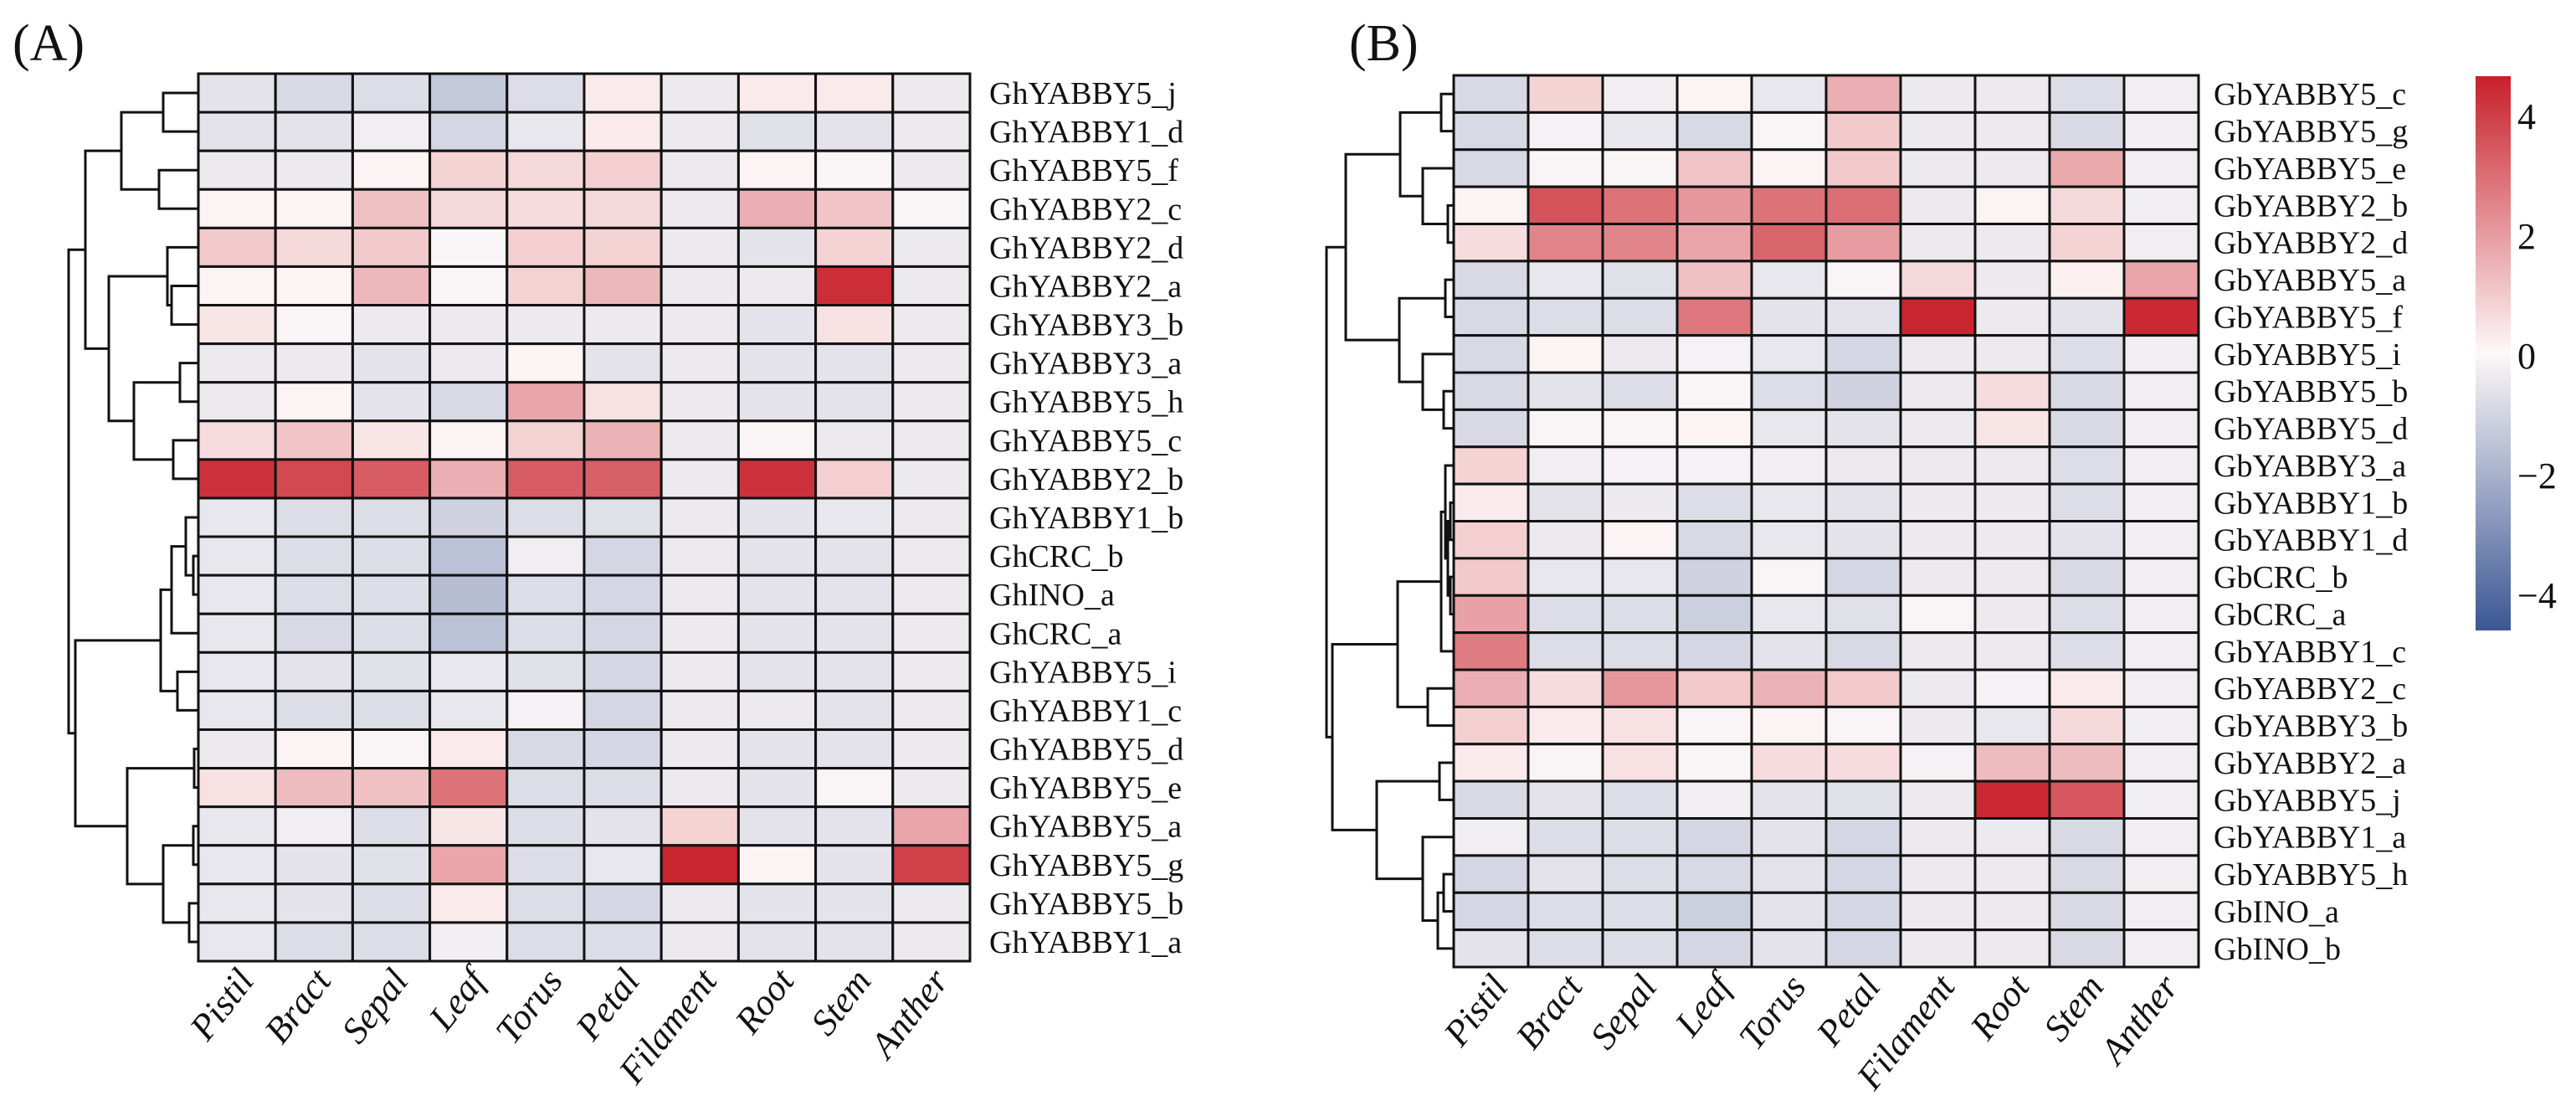 The height and width of the screenshot is (1106, 2576). What do you see at coordinates (1085, 441) in the screenshot?
I see `row-label: GhYABBY5_c` at bounding box center [1085, 441].